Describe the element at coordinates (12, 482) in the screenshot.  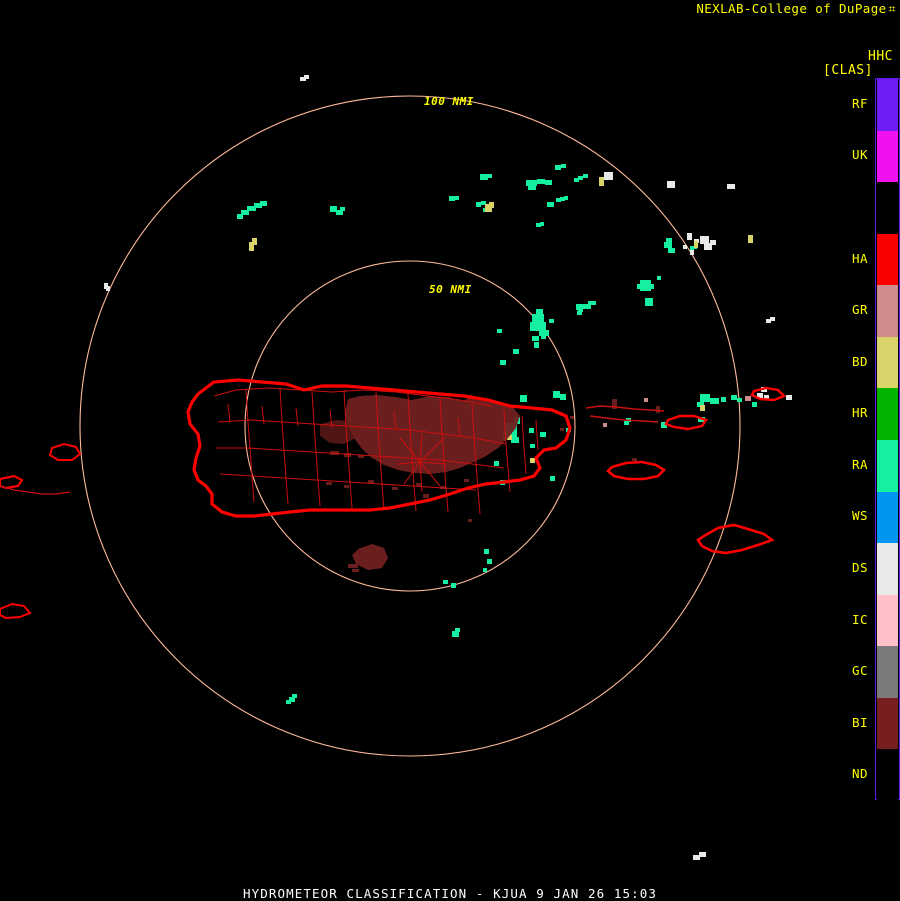
I see `map-outline-hispaniola-tip` at that location.